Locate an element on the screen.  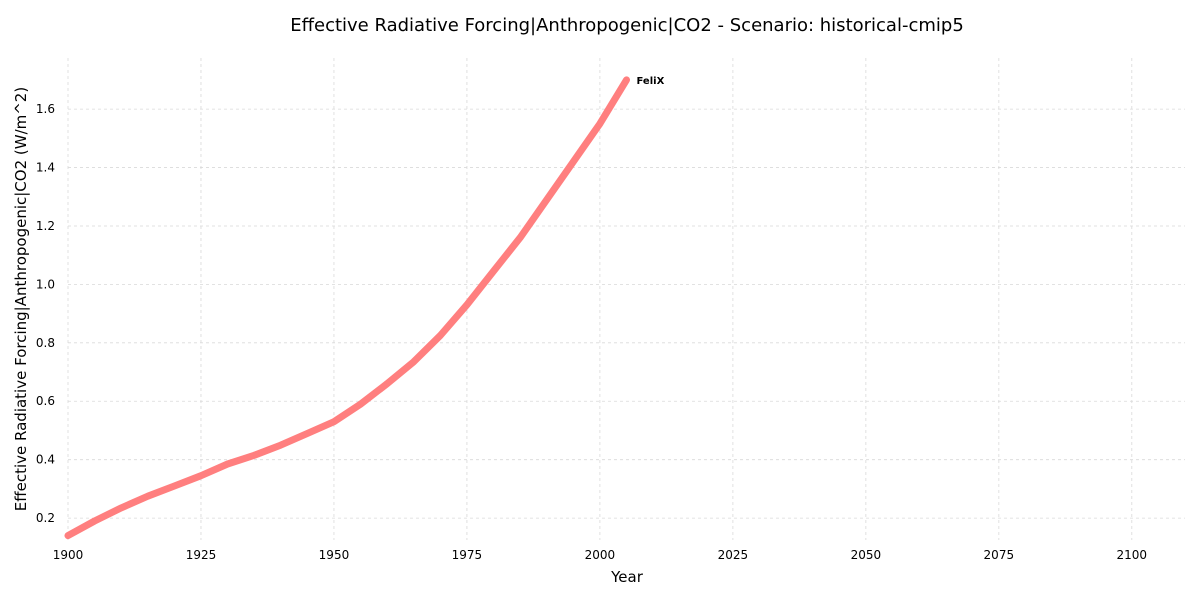
x-axis-label: Year is located at coordinates (627, 577).